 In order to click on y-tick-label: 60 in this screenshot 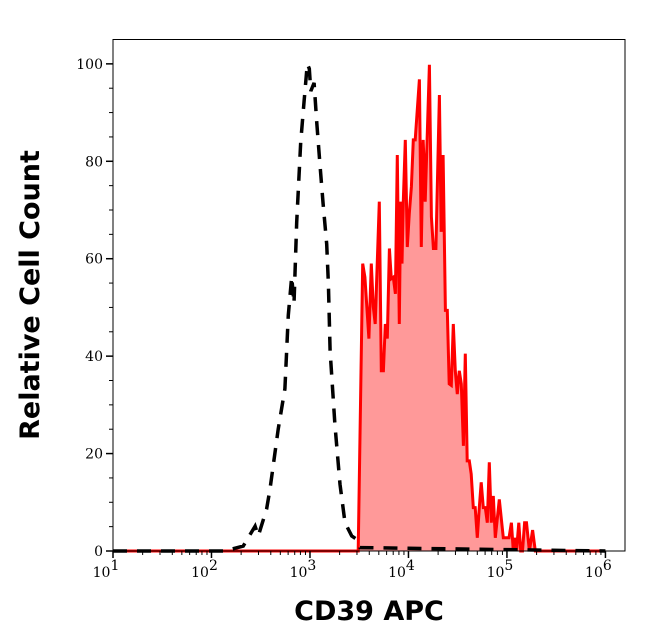, I will do `click(94, 260)`.